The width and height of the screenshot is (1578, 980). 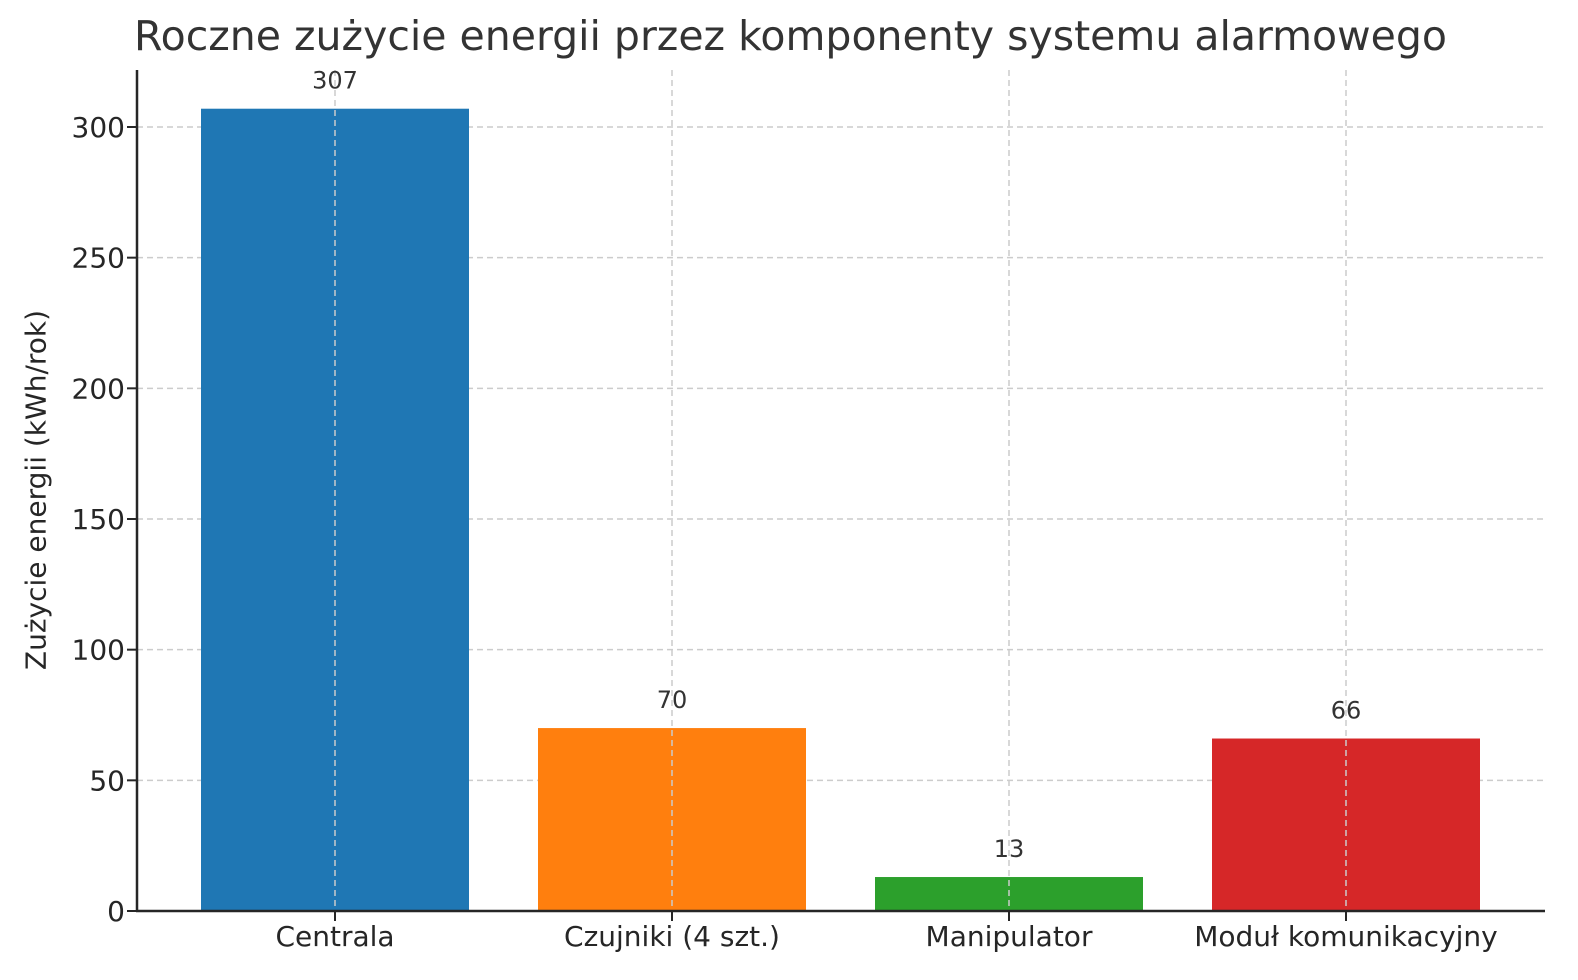 I want to click on y-tick-label: 300, so click(x=98, y=127).